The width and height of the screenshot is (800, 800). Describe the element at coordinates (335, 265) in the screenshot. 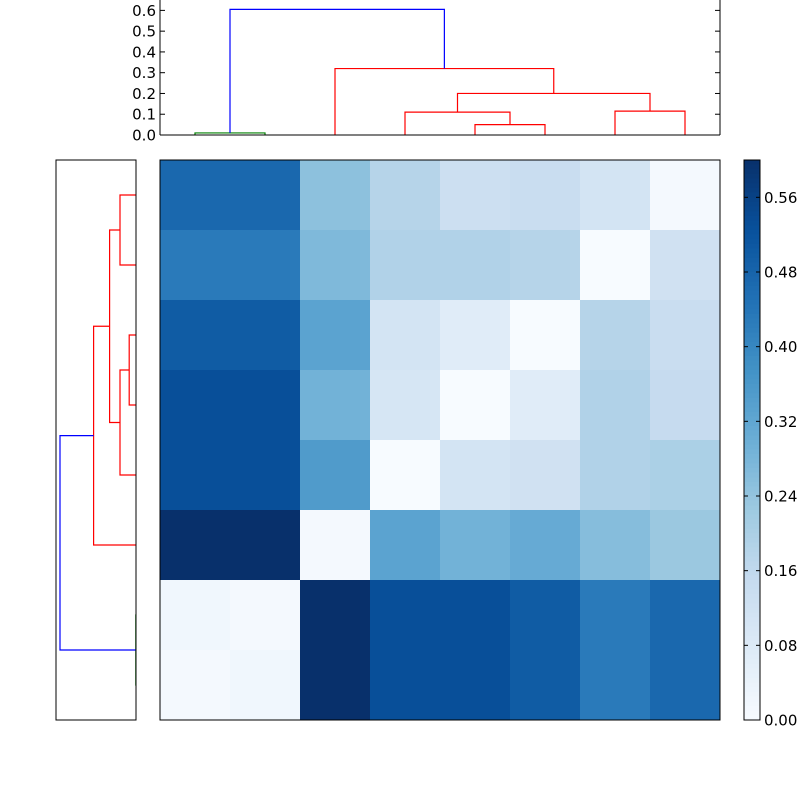

I see `heatmap-cell-r1-c2` at that location.